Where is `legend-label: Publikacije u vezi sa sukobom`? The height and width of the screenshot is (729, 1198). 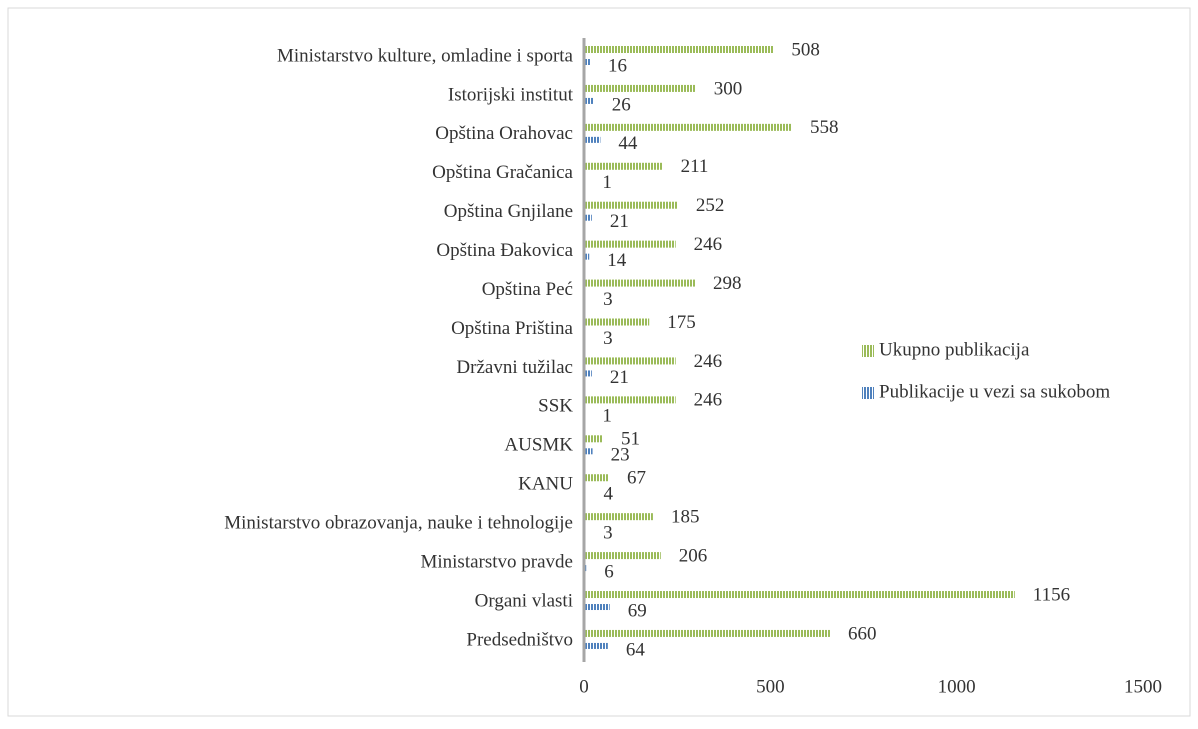 legend-label: Publikacije u vezi sa sukobom is located at coordinates (994, 391).